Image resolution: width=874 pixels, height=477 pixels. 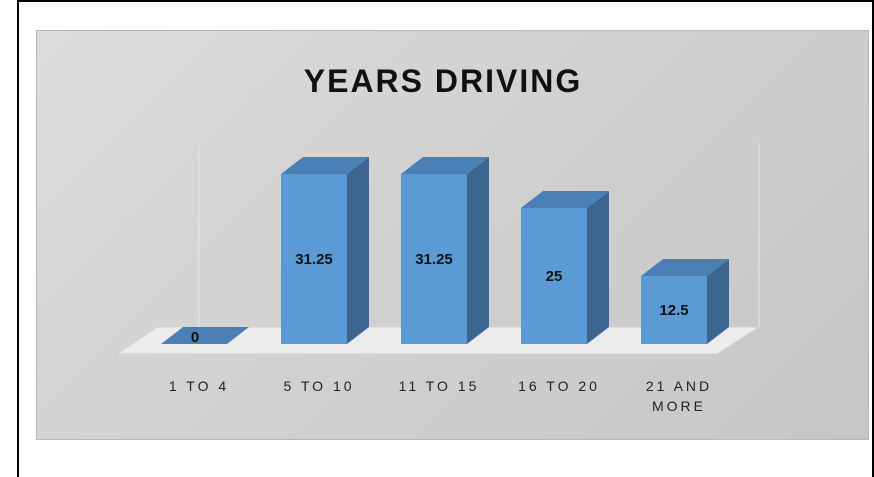 What do you see at coordinates (679, 406) in the screenshot?
I see `x-tick-label: MORE` at bounding box center [679, 406].